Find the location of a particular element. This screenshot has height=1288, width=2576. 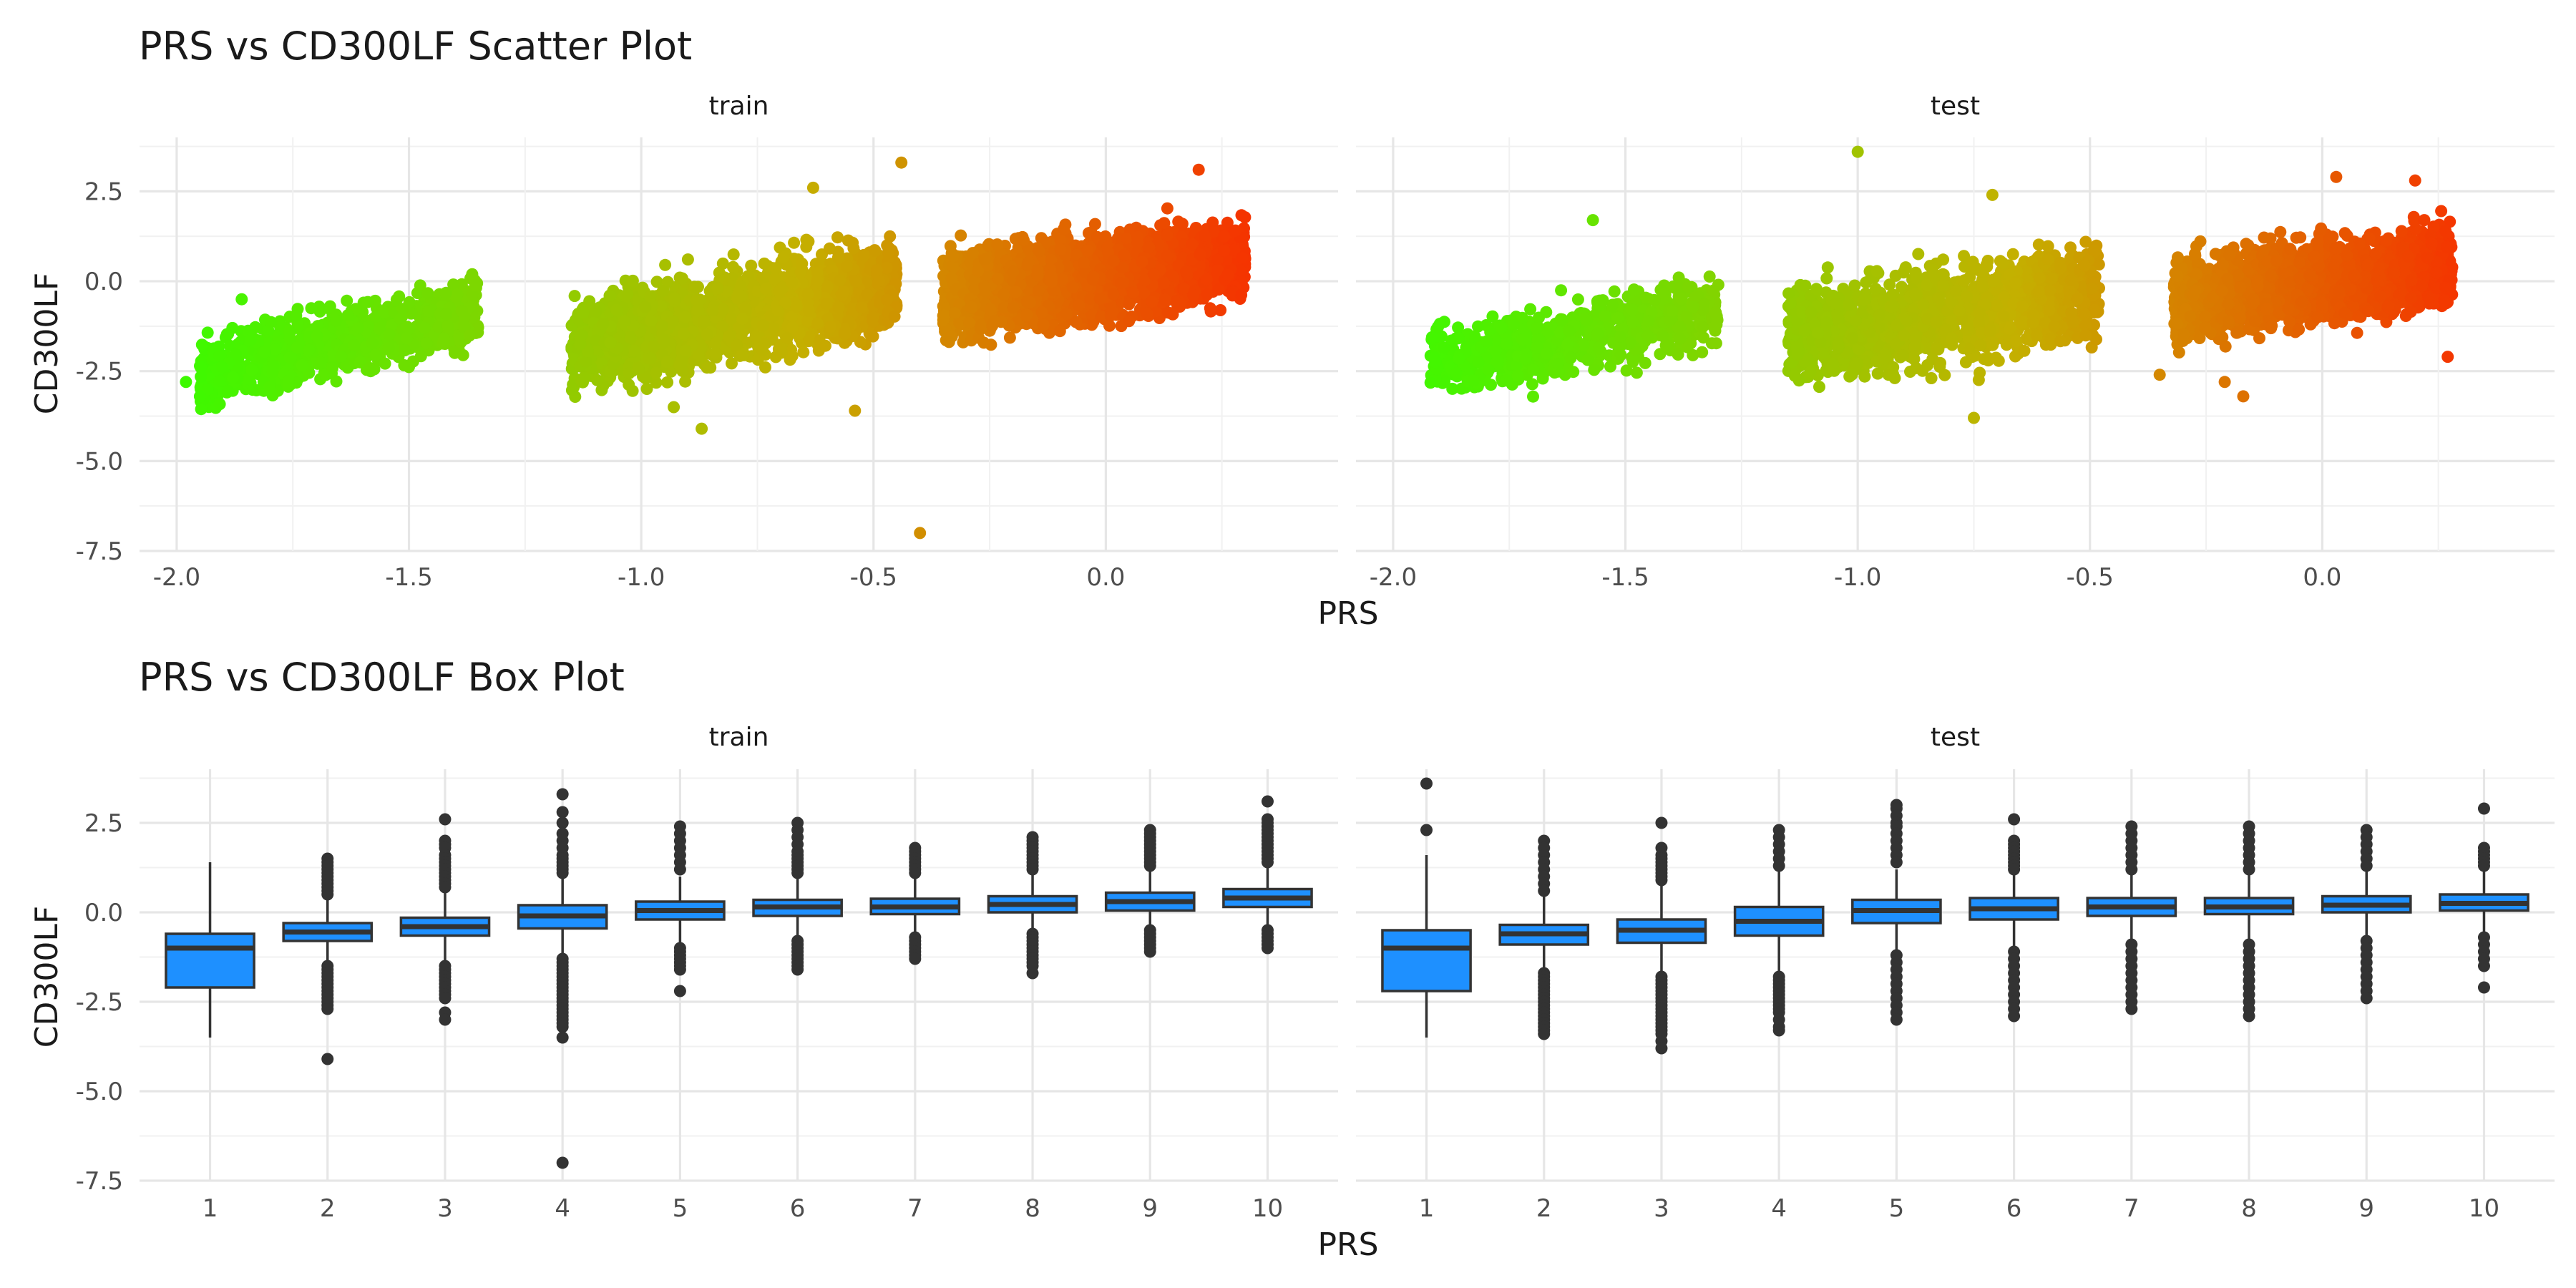

y-tick-label: 0.0 is located at coordinates (103, 282).